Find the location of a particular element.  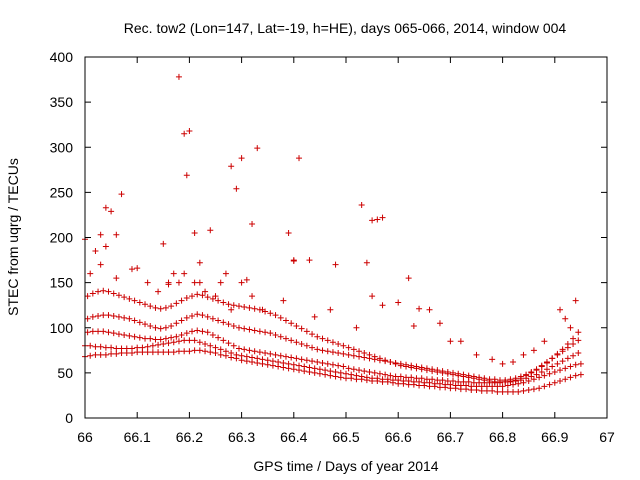

x-tick-label: 66.2 is located at coordinates (189, 437).